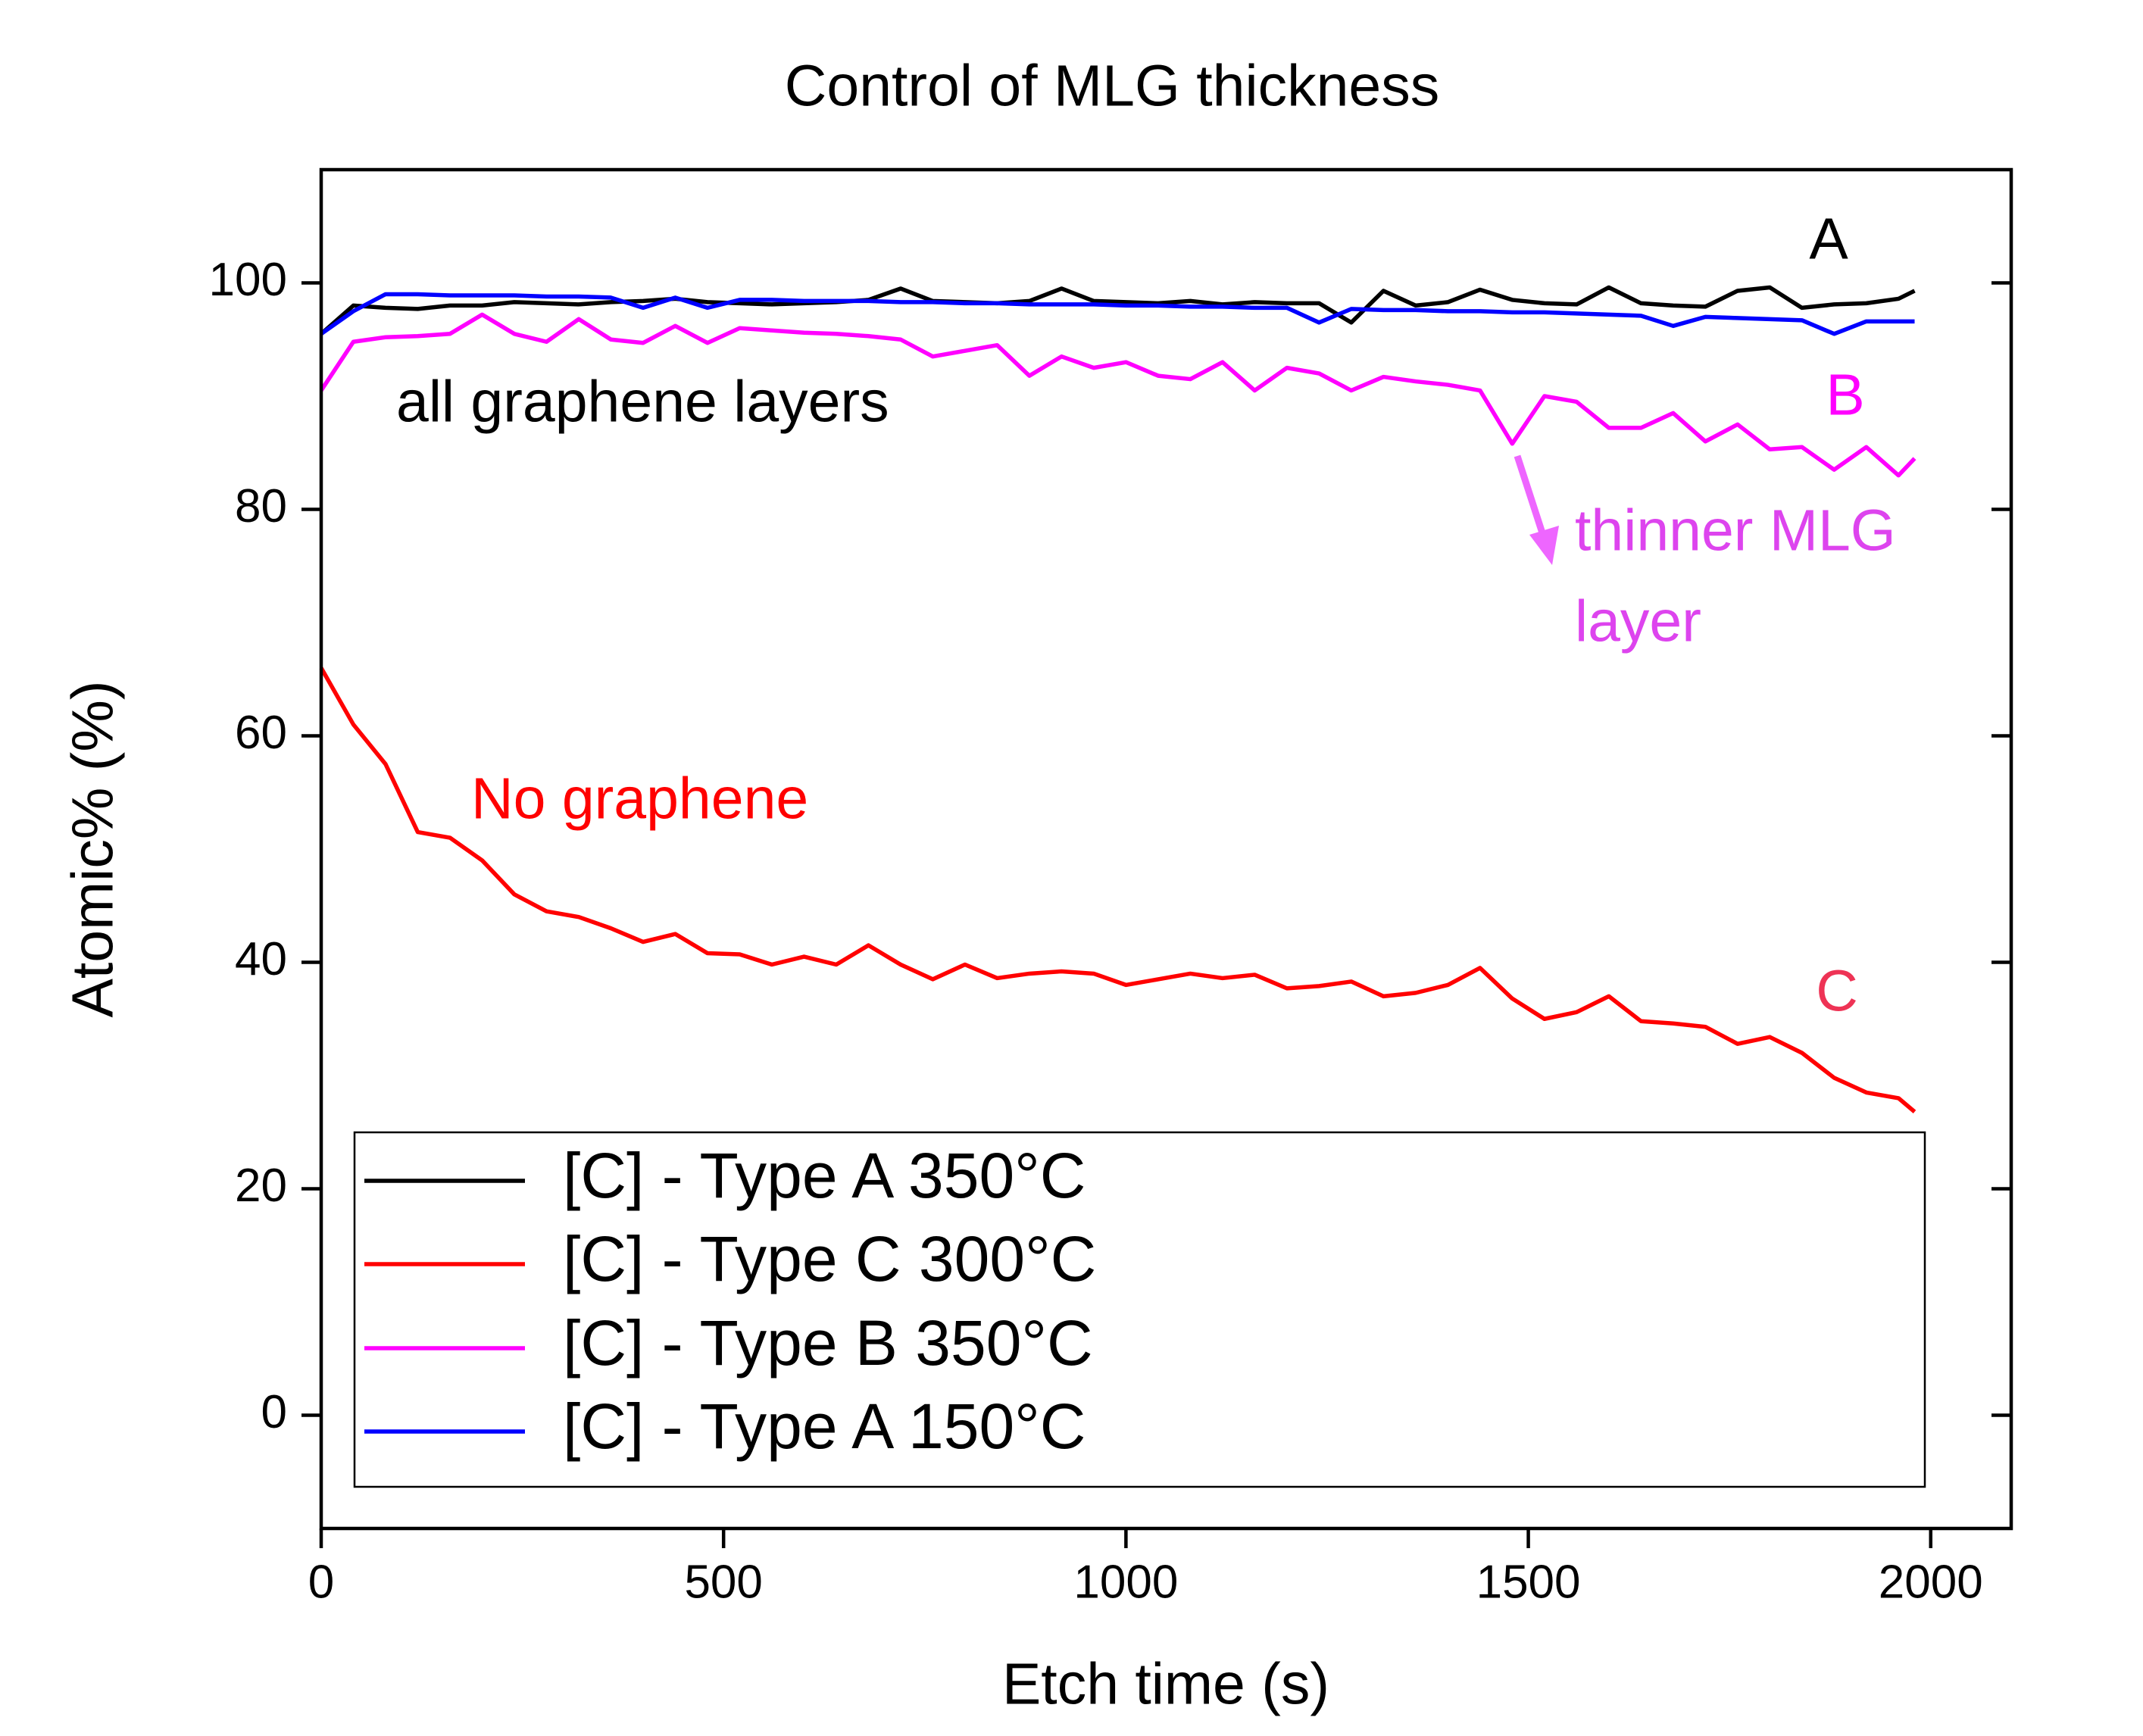 The image size is (2143, 1736). Describe the element at coordinates (261, 1186) in the screenshot. I see `y-tick-label: 20` at that location.